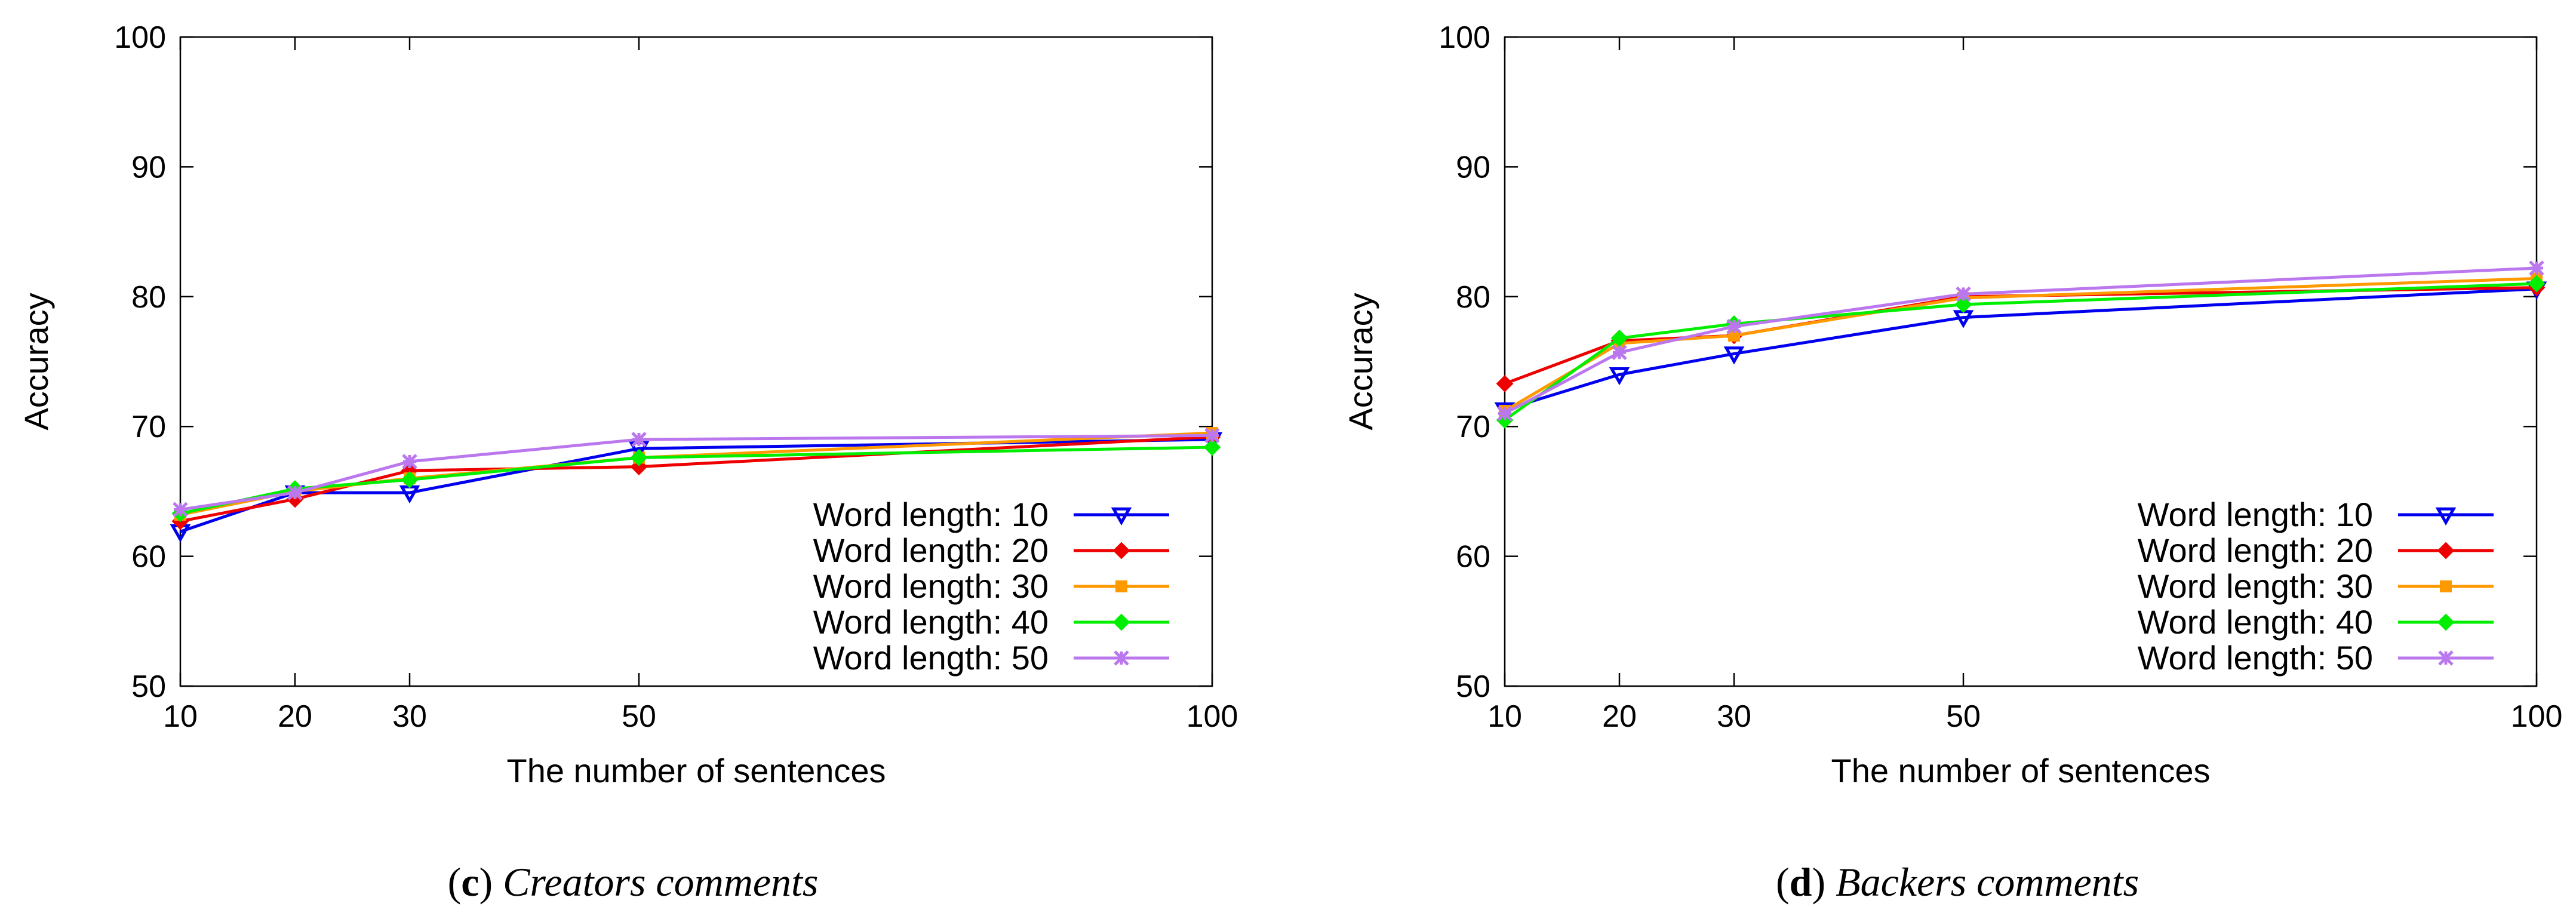  I want to click on caption-letter: d, so click(1801, 882).